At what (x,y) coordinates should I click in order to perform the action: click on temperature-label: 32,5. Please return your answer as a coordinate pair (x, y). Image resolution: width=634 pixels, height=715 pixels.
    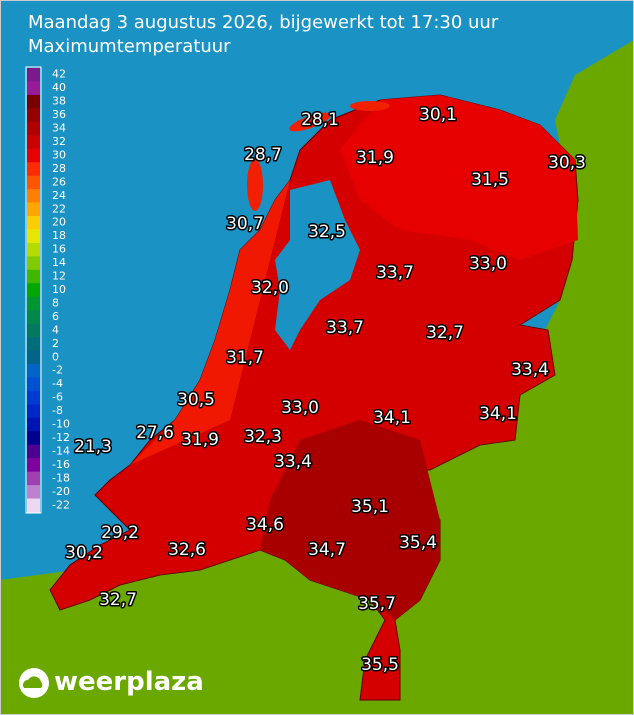
    Looking at the image, I should click on (327, 232).